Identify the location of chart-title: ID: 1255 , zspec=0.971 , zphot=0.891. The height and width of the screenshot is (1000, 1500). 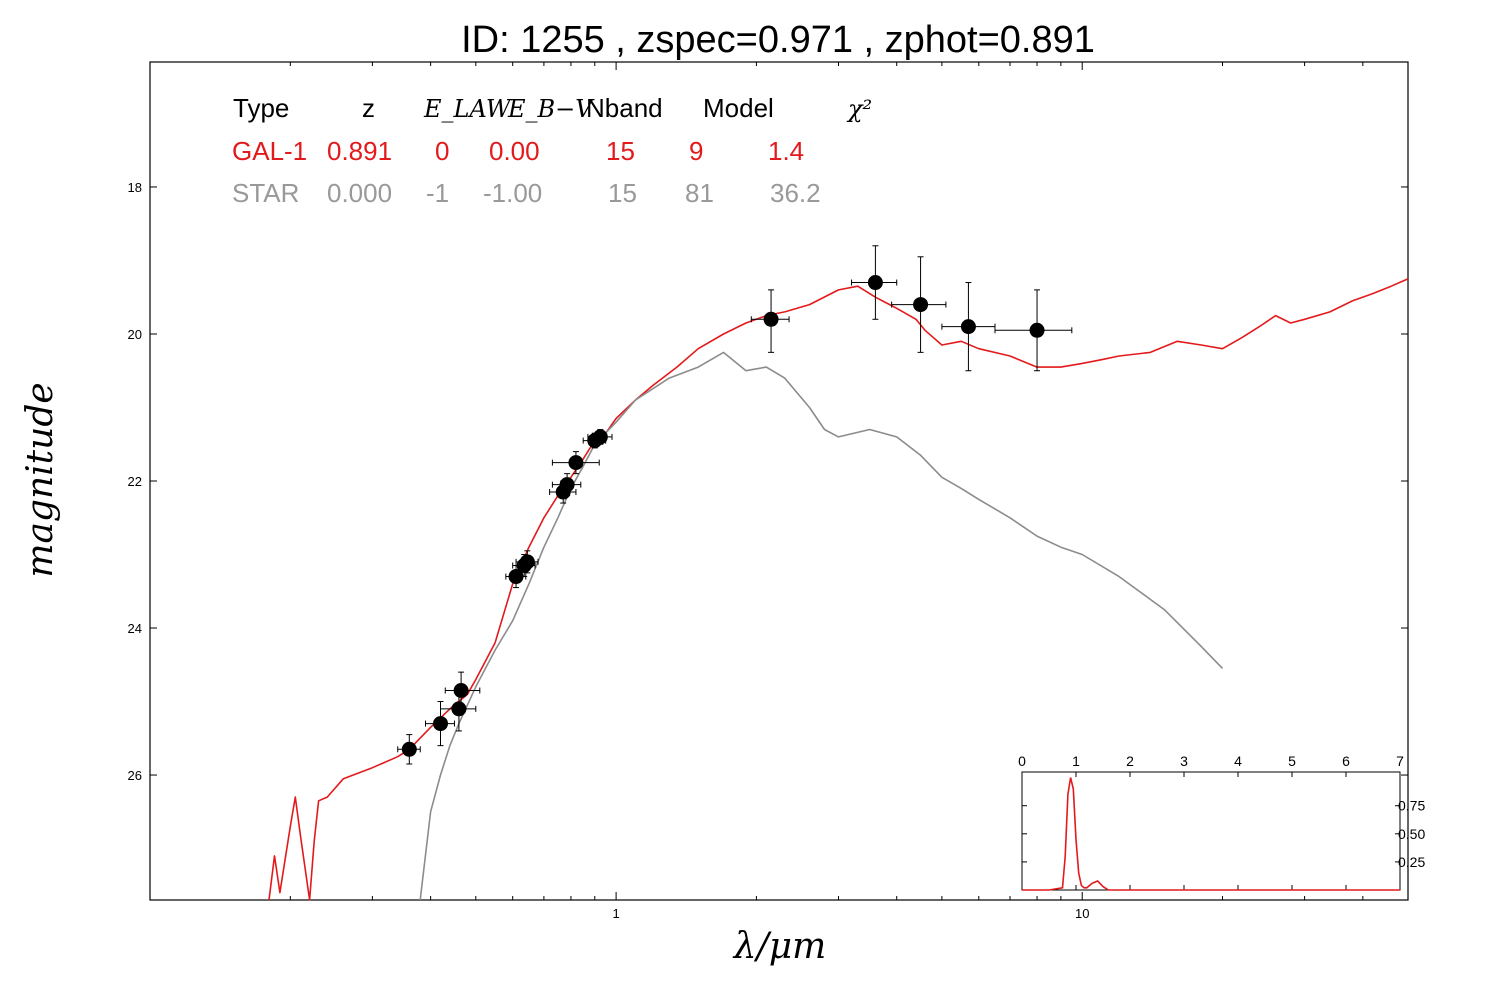
(778, 40).